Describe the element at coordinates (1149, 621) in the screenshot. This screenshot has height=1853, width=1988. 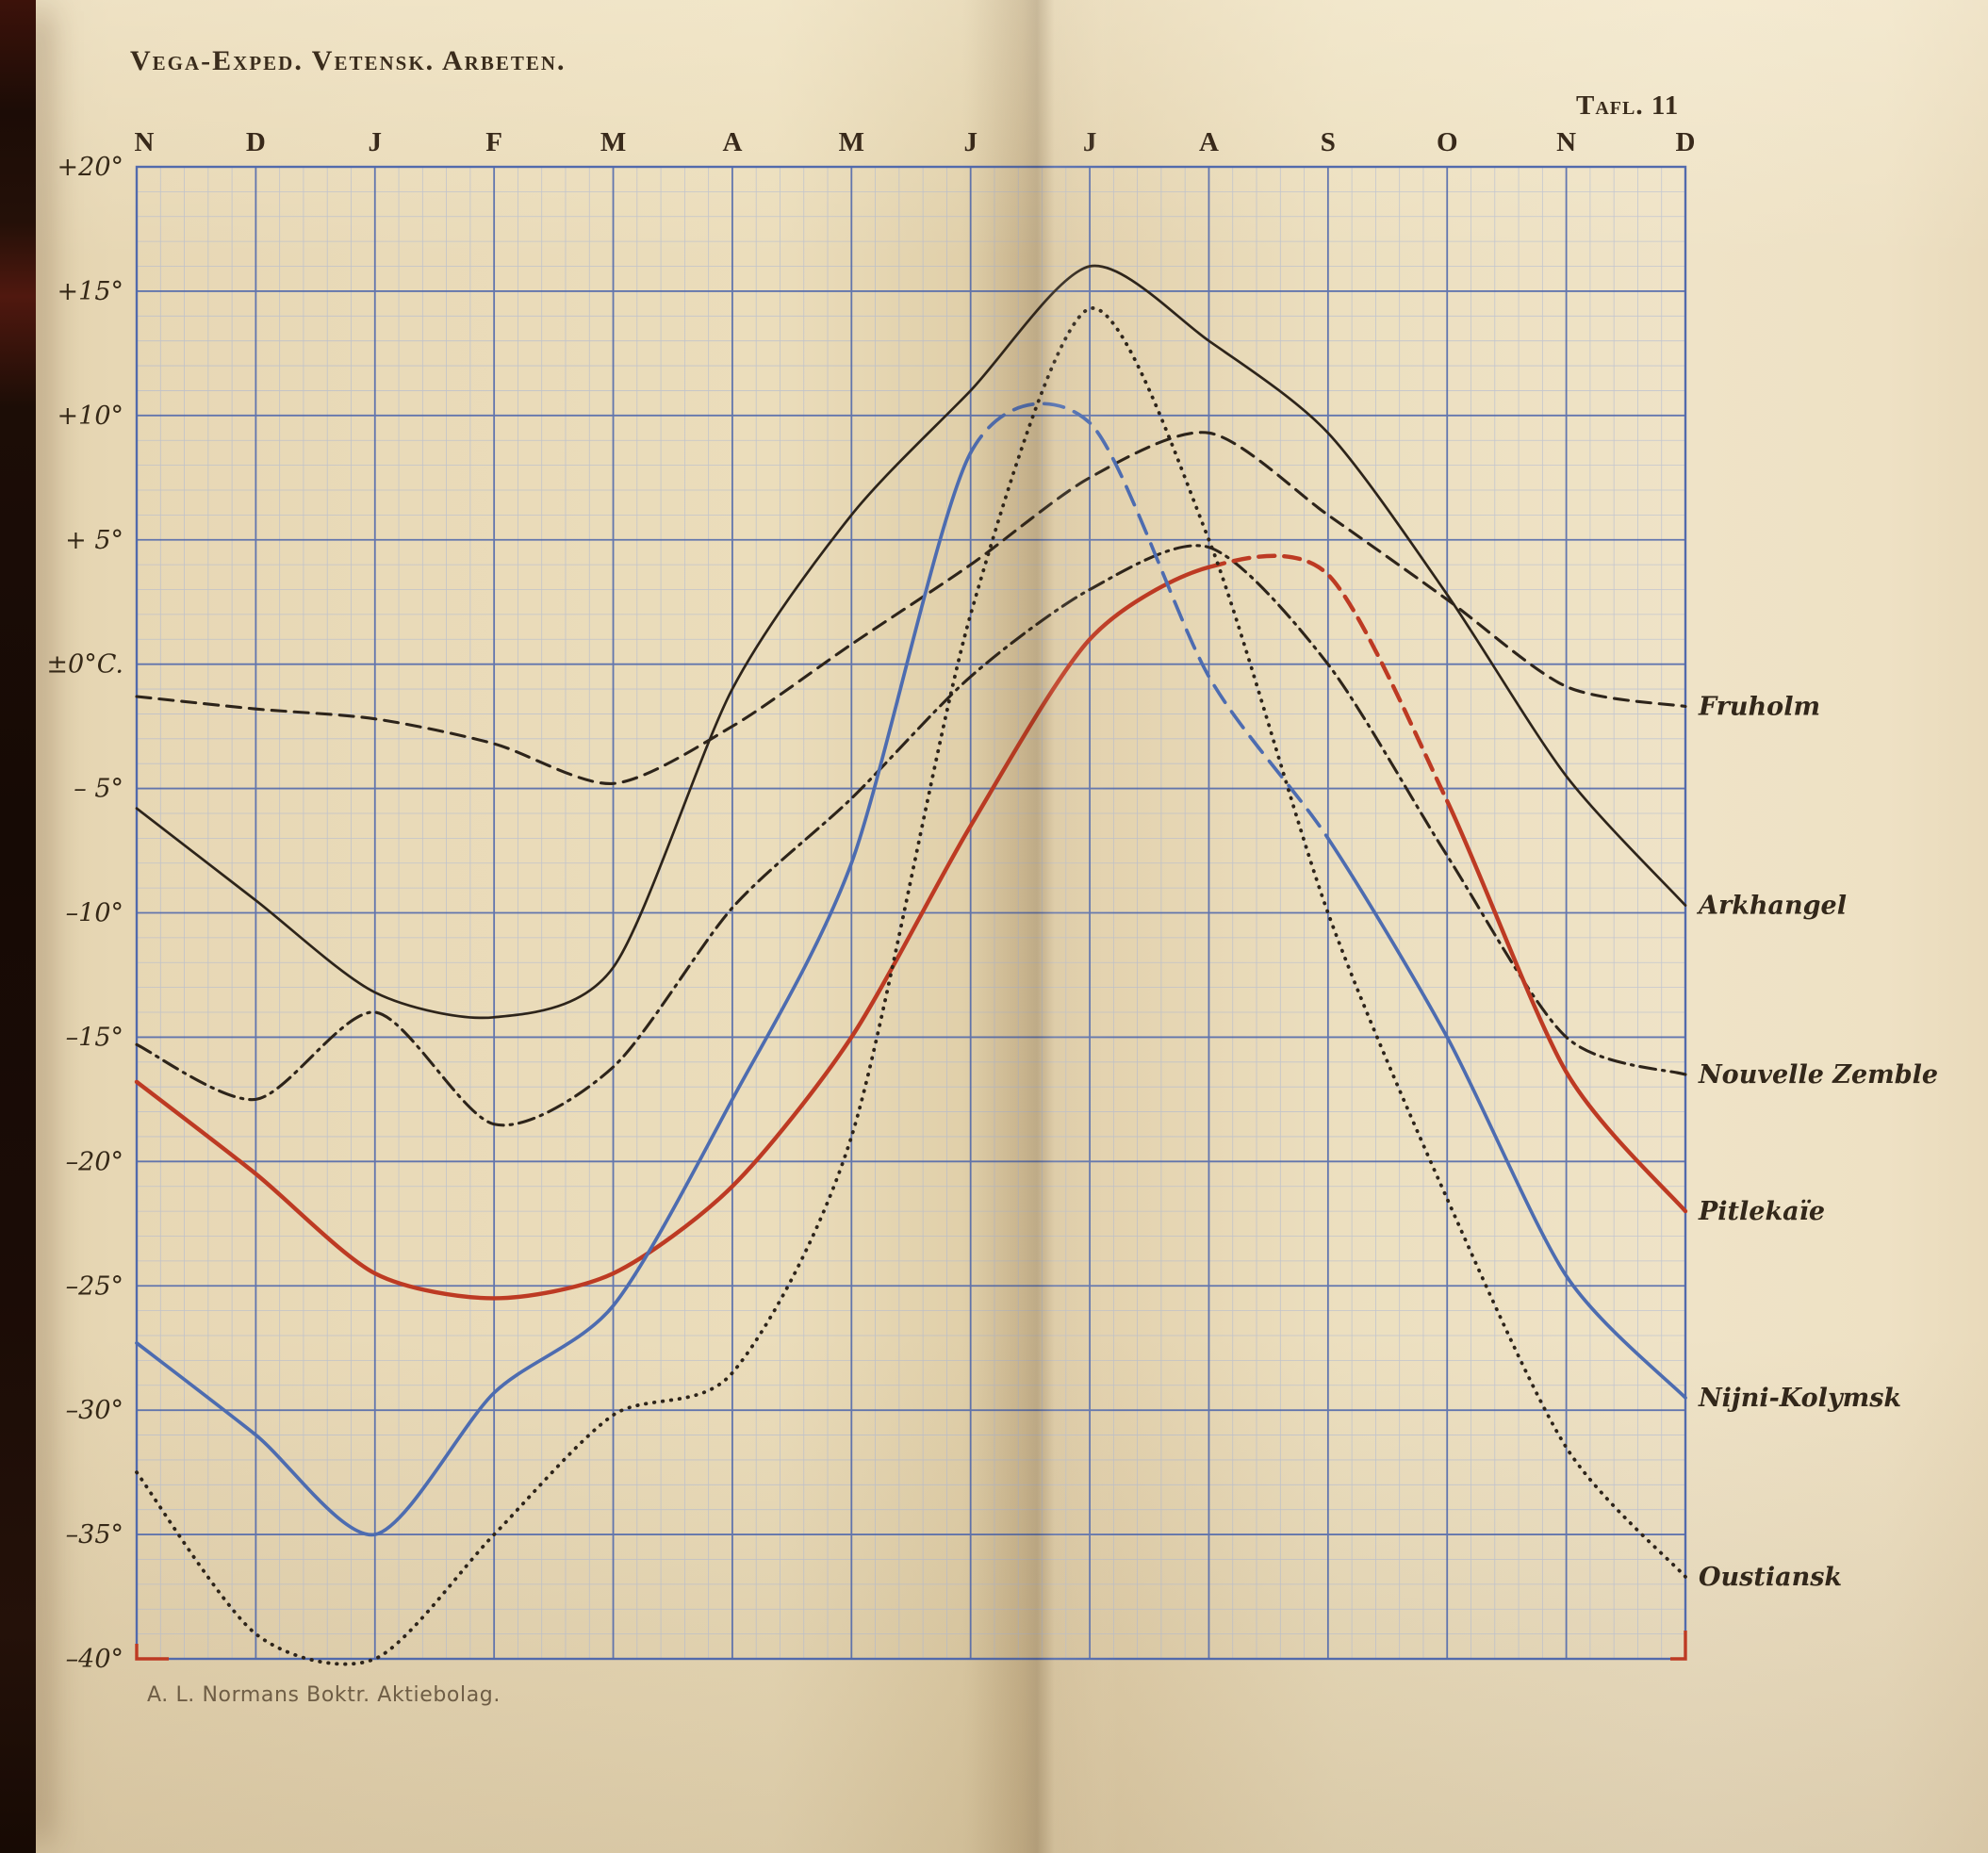
I see `series-path-nijni-kolymsk-estimated` at that location.